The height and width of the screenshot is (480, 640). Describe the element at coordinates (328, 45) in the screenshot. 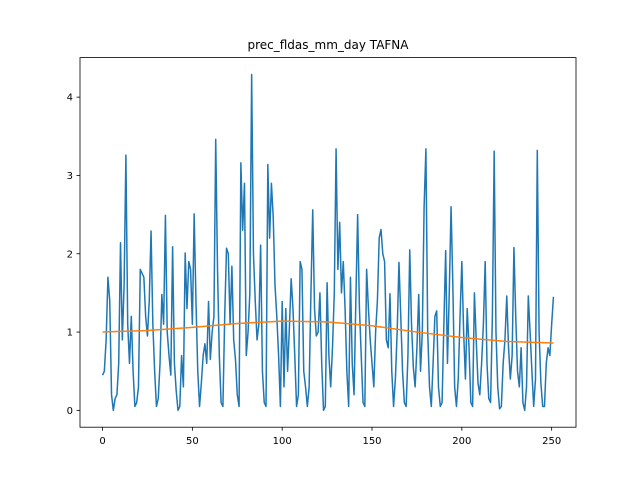

I see `chart-title: prec_fldas_mm_day TAFNA` at that location.